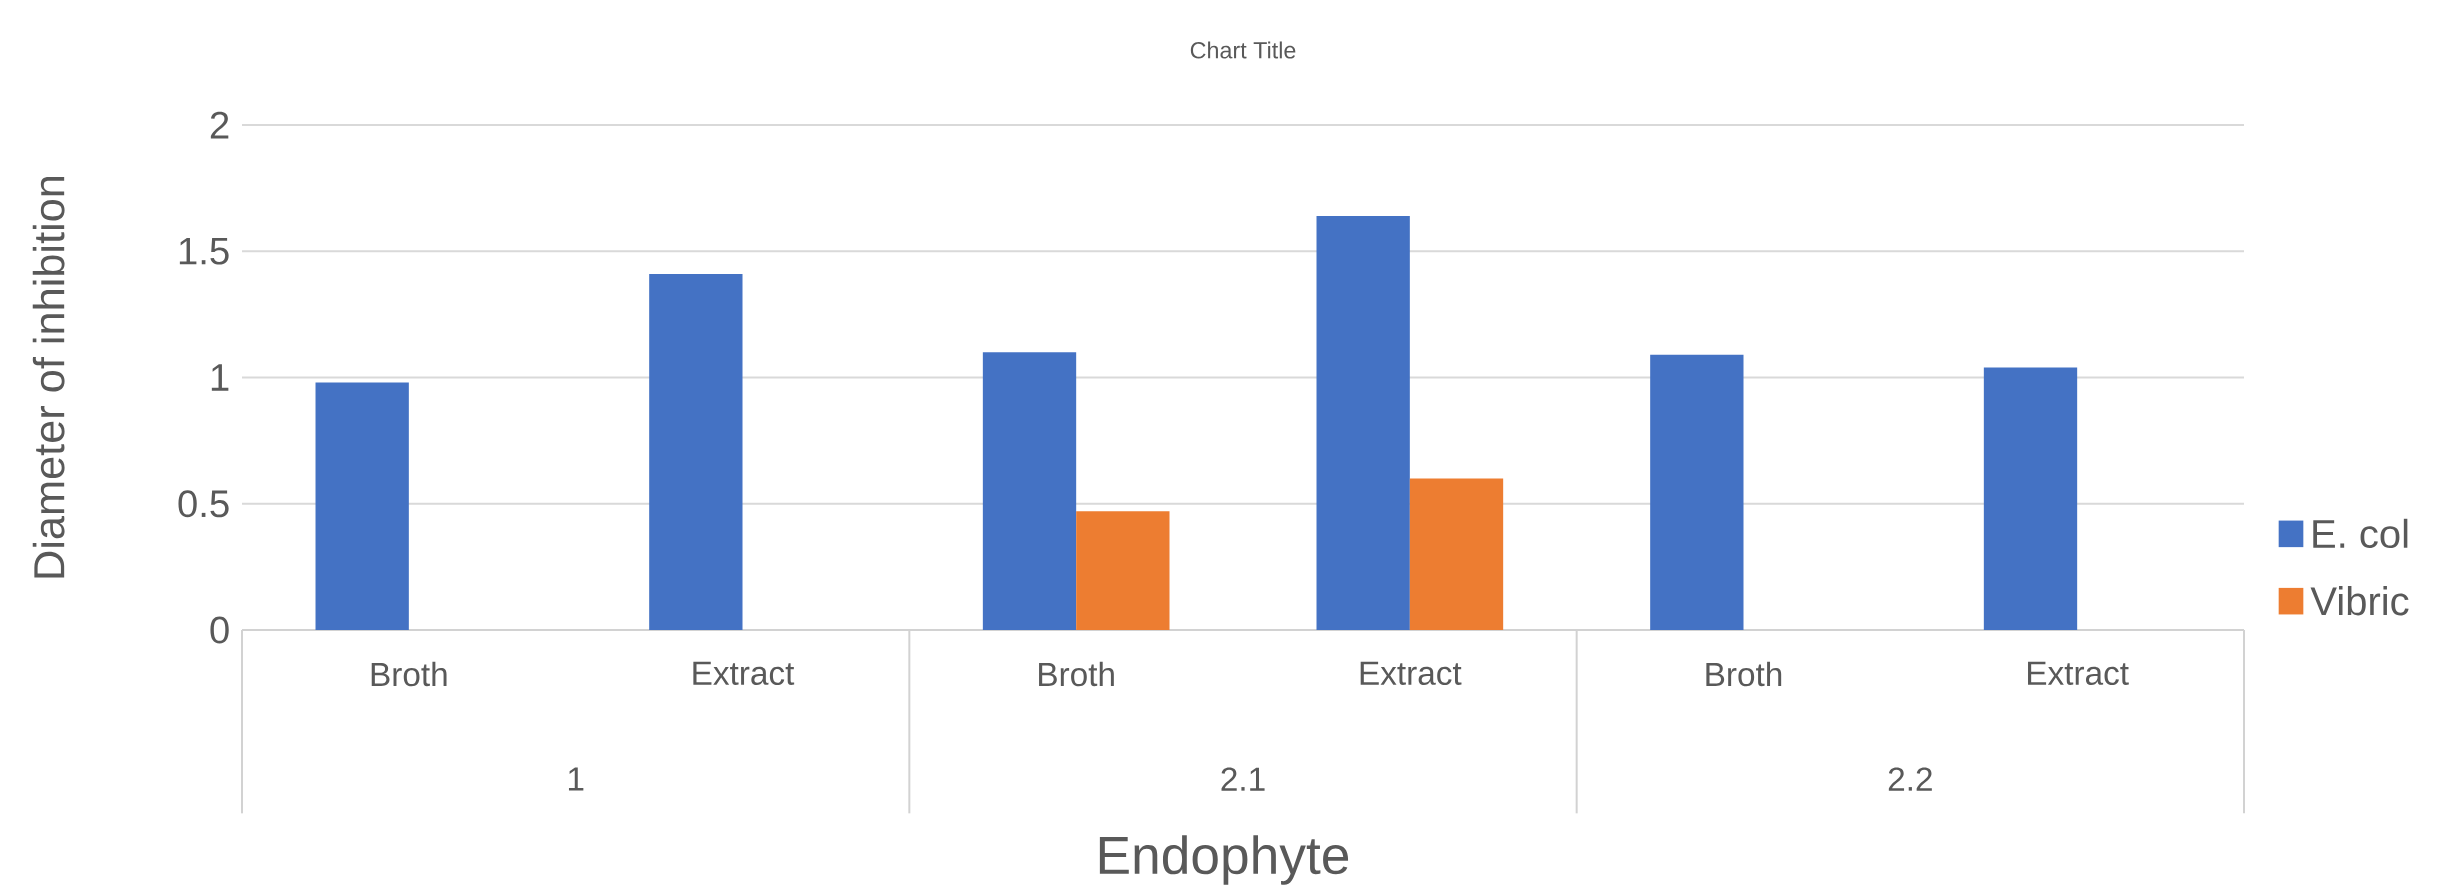 The image size is (2452, 886). I want to click on y-tick-label: 1, so click(220, 377).